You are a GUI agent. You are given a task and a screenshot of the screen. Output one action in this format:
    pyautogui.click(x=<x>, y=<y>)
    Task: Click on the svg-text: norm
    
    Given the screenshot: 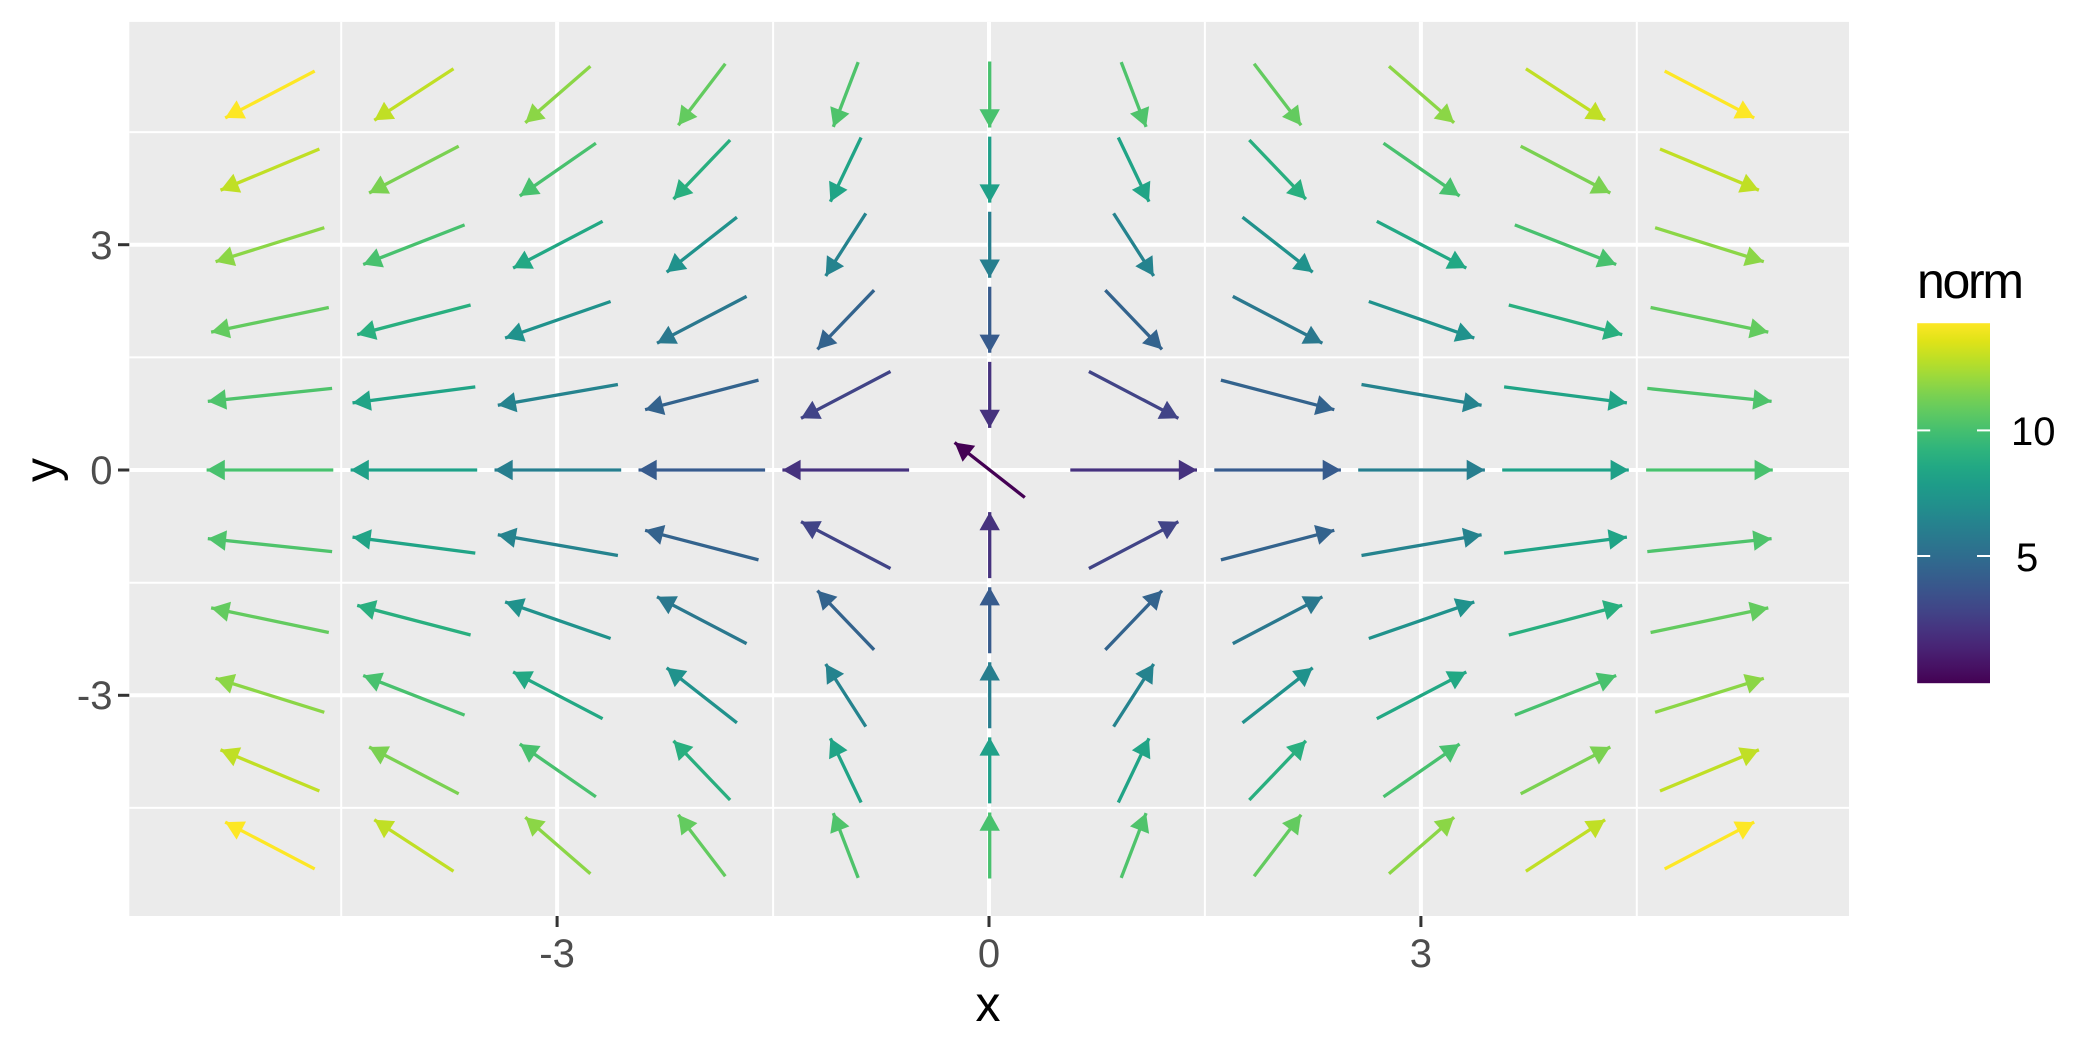 What is the action you would take?
    pyautogui.click(x=1969, y=281)
    